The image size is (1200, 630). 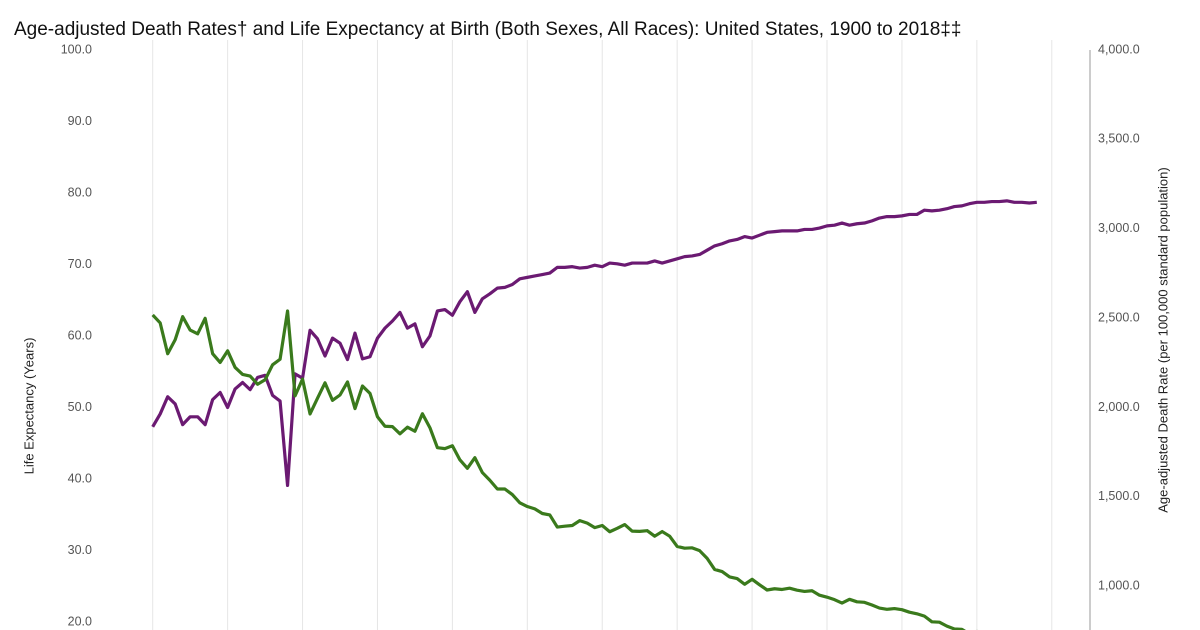 I want to click on y-axis-title: Life Expectancy (Years), so click(x=28, y=406).